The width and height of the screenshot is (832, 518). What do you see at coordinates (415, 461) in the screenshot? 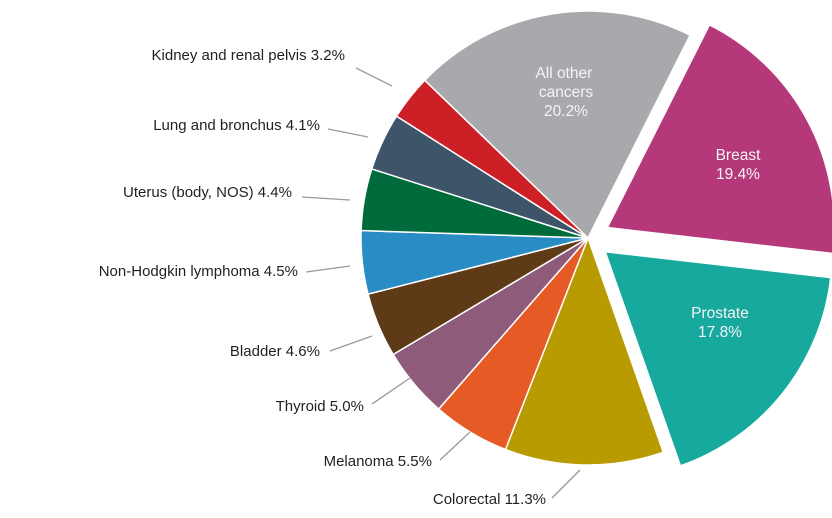
I see `label-value: 5.5%` at bounding box center [415, 461].